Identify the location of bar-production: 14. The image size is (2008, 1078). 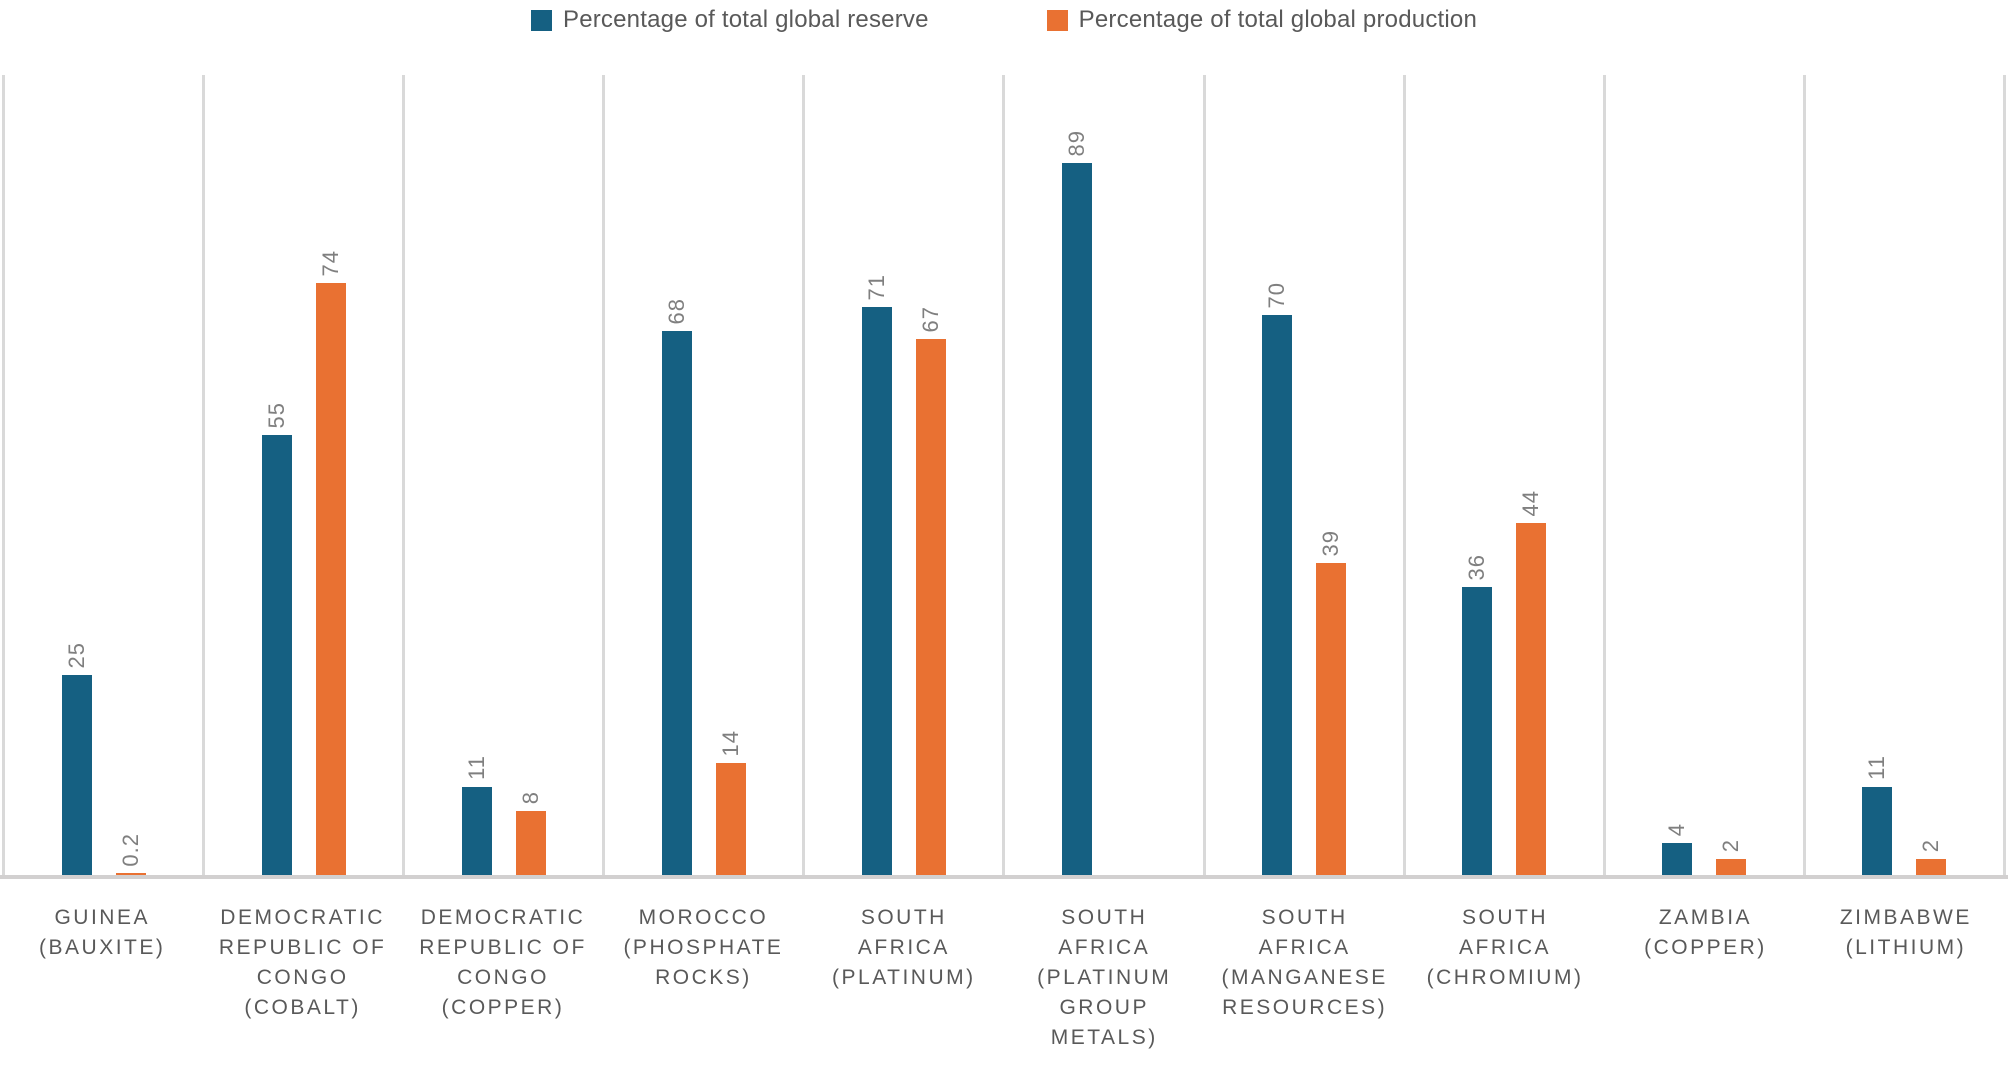
(730, 802).